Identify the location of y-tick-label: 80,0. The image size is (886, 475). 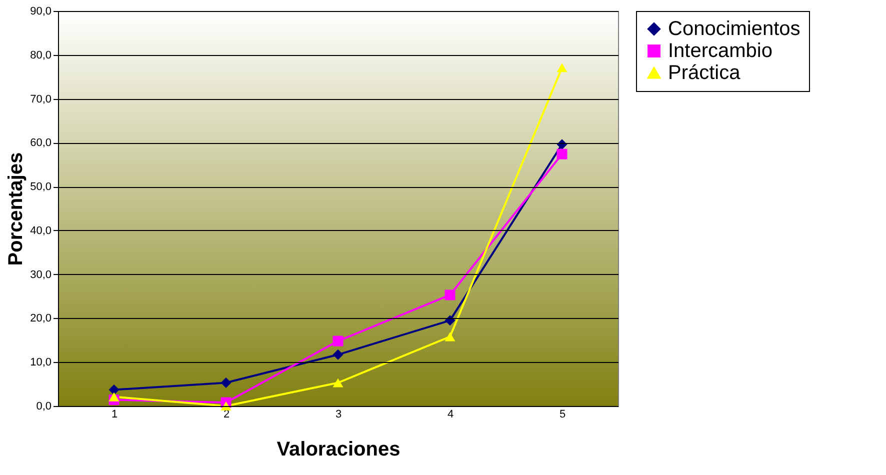
(41, 55).